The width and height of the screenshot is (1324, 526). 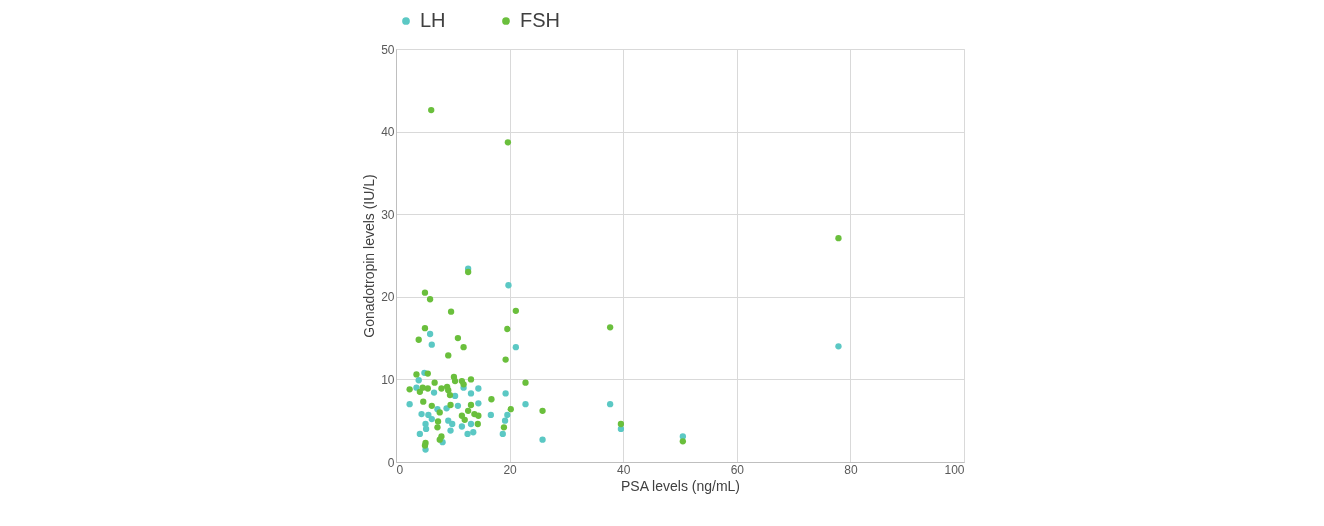 What do you see at coordinates (388, 214) in the screenshot?
I see `y-tick-label: 30` at bounding box center [388, 214].